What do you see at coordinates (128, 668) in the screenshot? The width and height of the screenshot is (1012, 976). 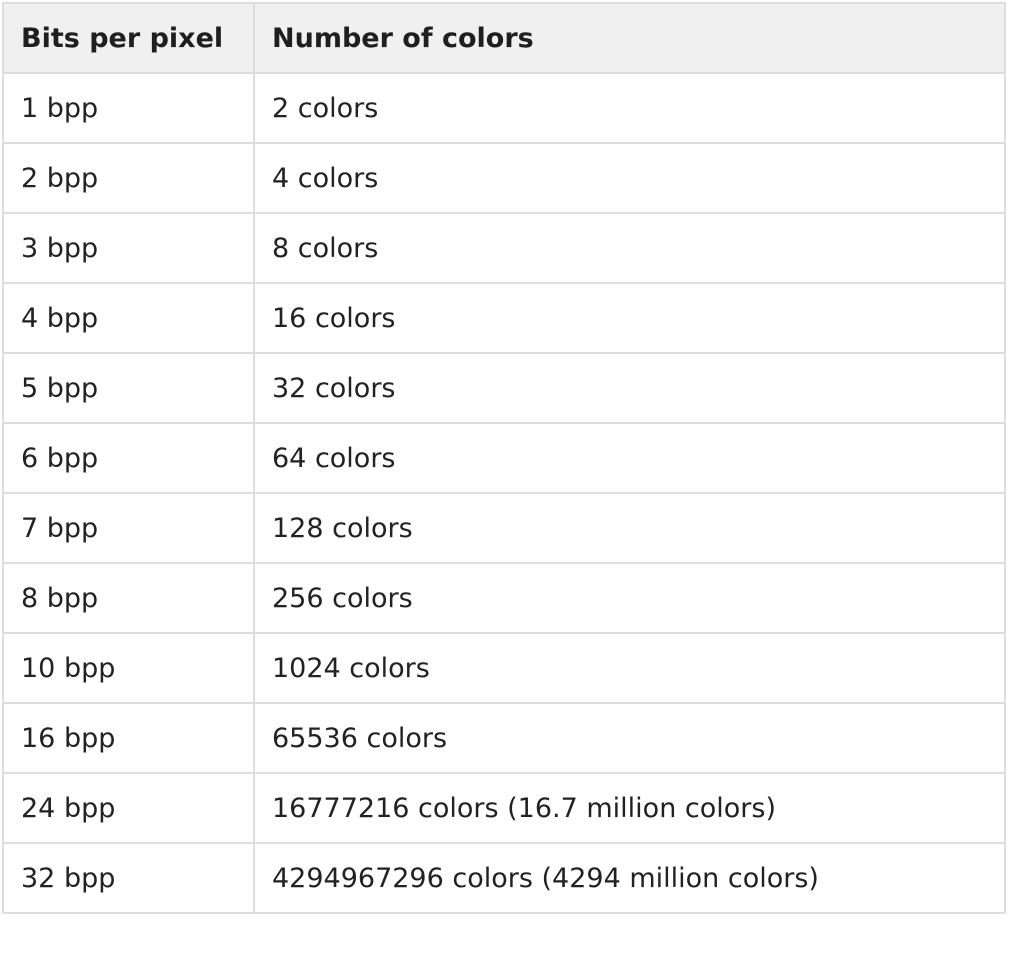 I see `bits-per-pixel-cell: 10 bpp` at bounding box center [128, 668].